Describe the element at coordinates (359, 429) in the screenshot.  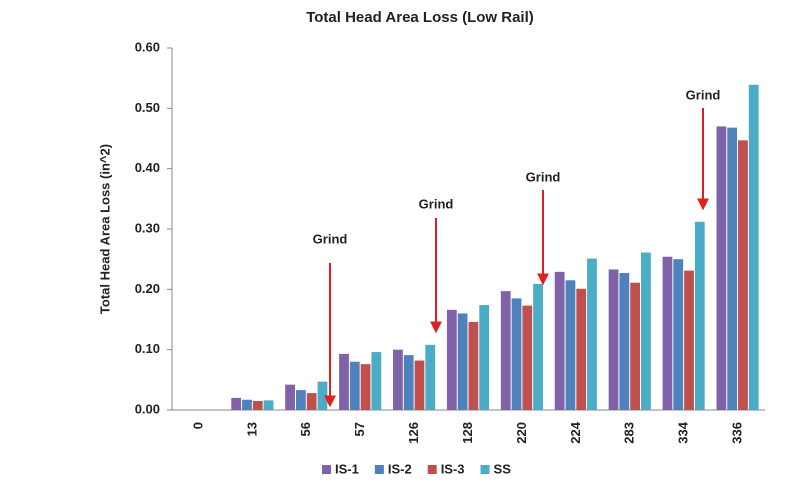
I see `x-tick-label: 57` at that location.